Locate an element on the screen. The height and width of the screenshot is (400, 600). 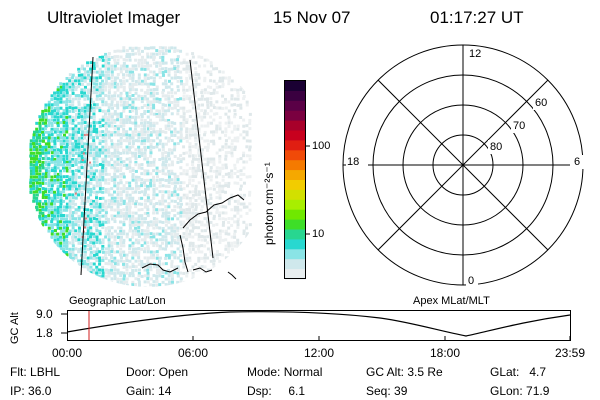
status-seq: Seq: 39 is located at coordinates (387, 391).